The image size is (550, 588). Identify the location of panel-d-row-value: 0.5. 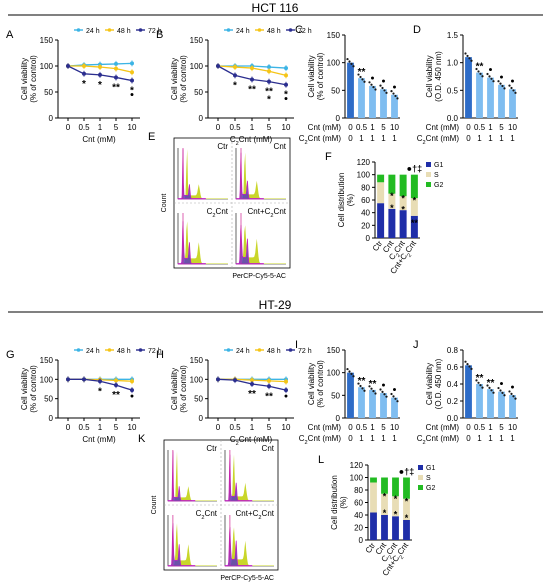
(480, 127).